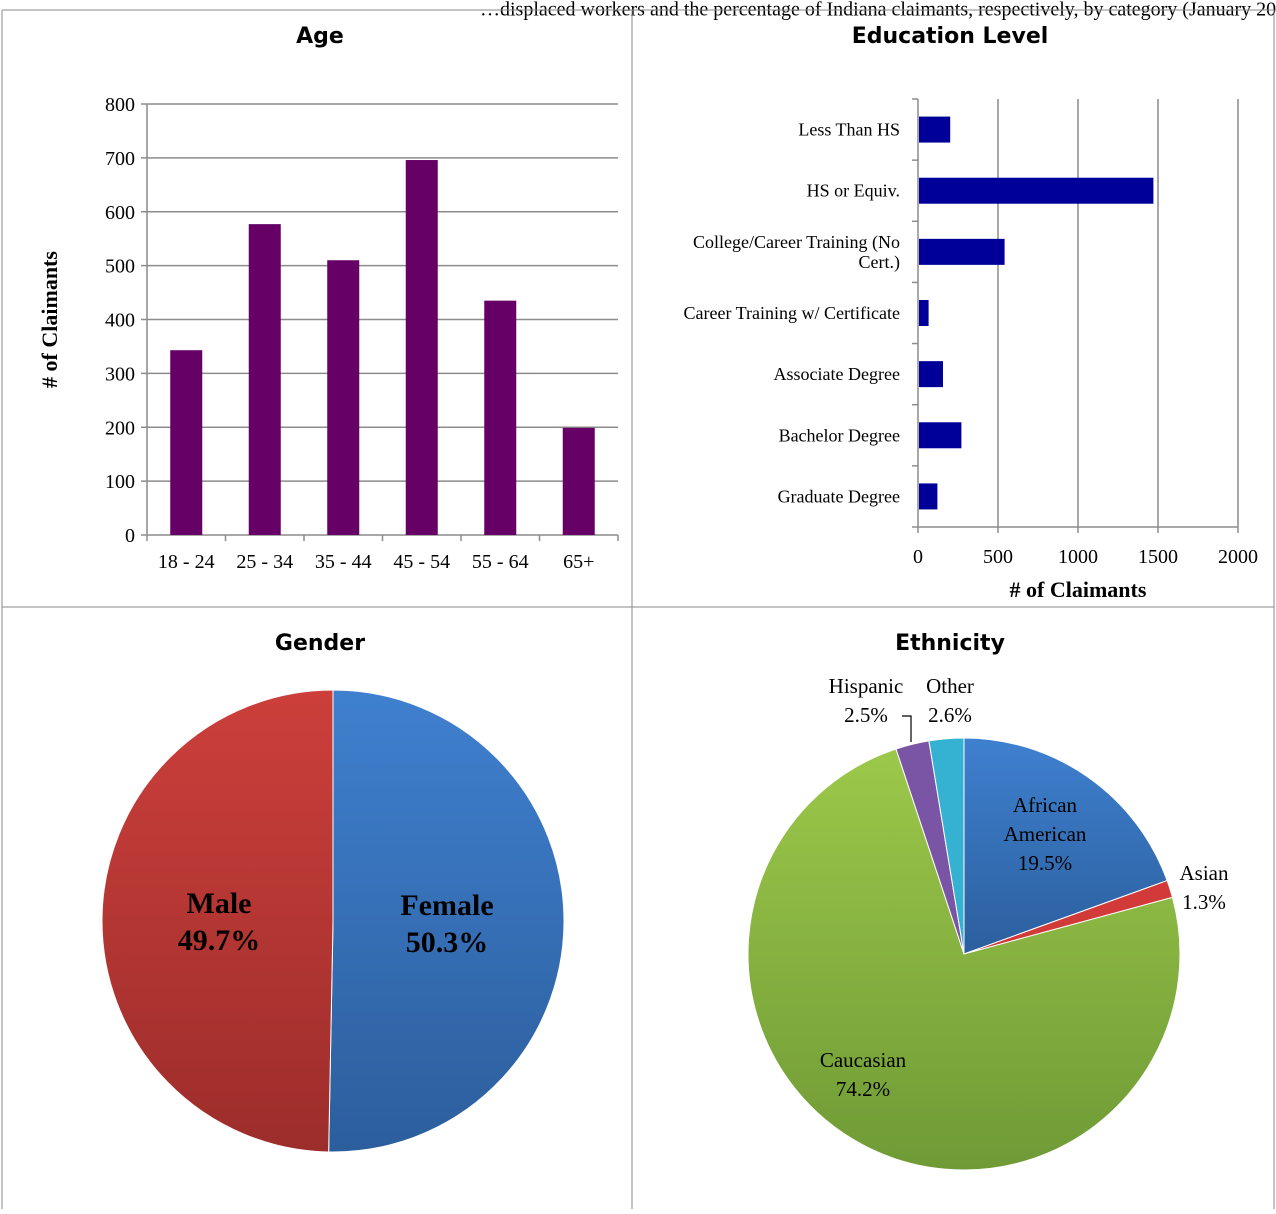 This screenshot has height=1214, width=1276. Describe the element at coordinates (120, 374) in the screenshot. I see `age-y-tick-label: 300` at that location.